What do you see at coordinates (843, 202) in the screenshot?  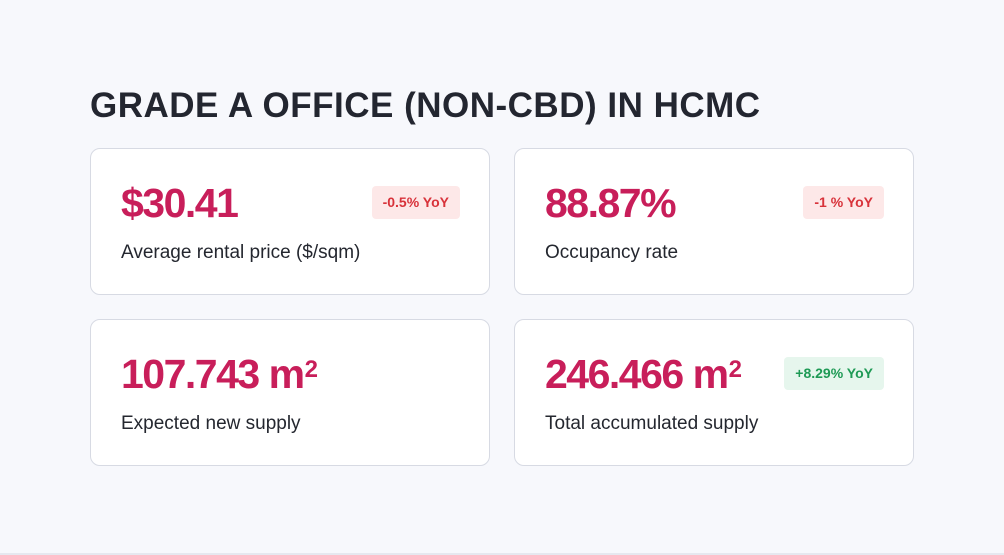 I see `yoy-badge: -1 % YoY` at bounding box center [843, 202].